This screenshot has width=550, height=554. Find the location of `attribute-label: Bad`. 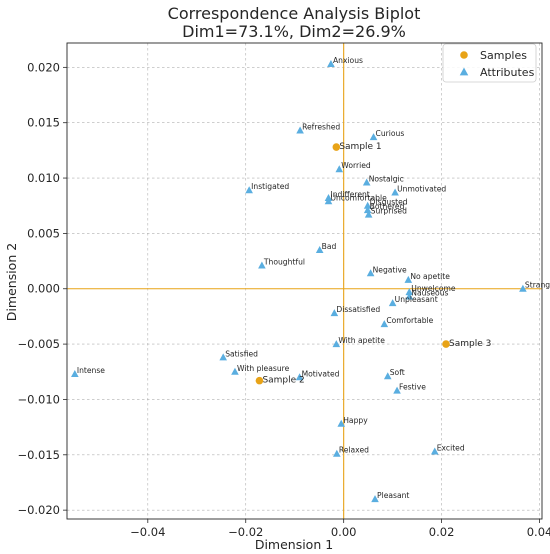

attribute-label: Bad is located at coordinates (329, 246).